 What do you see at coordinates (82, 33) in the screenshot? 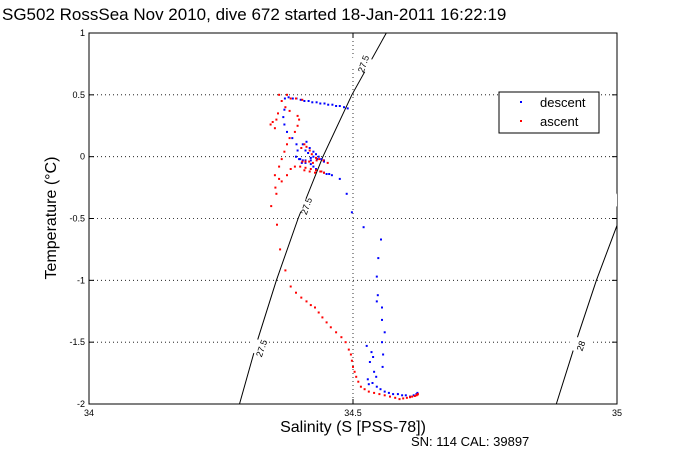
I see `y-tick-label: 1` at bounding box center [82, 33].